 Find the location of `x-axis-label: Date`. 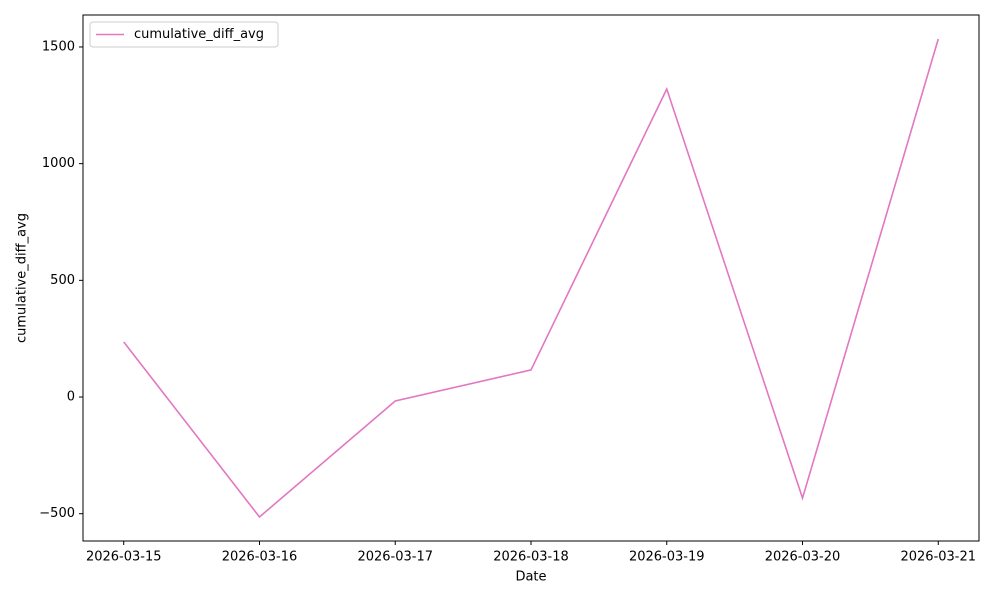

x-axis-label: Date is located at coordinates (530, 577).